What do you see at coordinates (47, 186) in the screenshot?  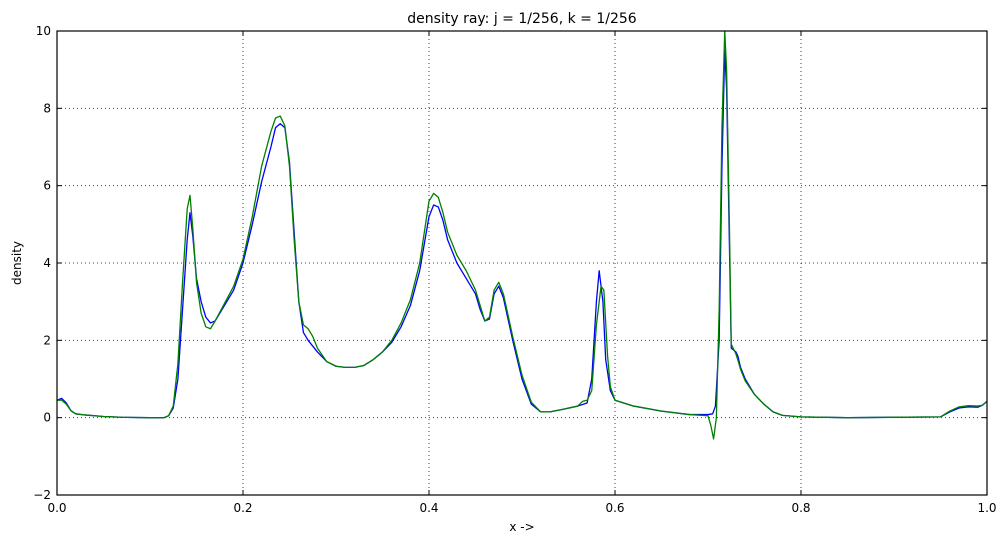 I see `y-tick-label: 6` at bounding box center [47, 186].